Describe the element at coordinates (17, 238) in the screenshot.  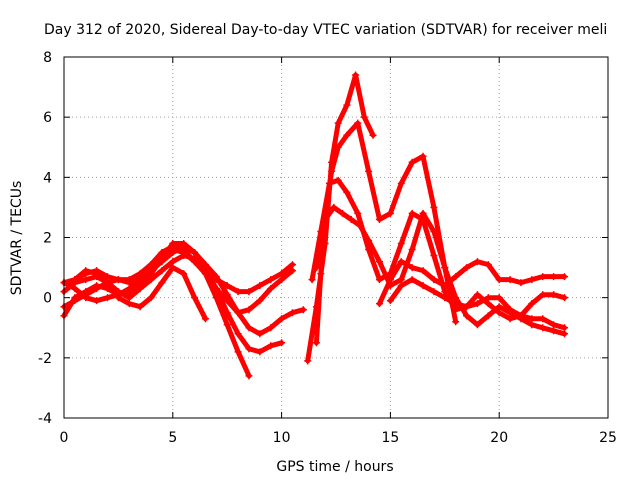
I see `y-axis-label: SDTVAR / TECUs` at that location.